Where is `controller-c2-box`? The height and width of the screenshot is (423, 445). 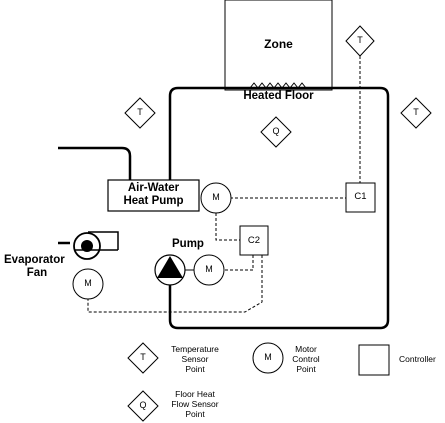
controller-c2-box is located at coordinates (254, 240).